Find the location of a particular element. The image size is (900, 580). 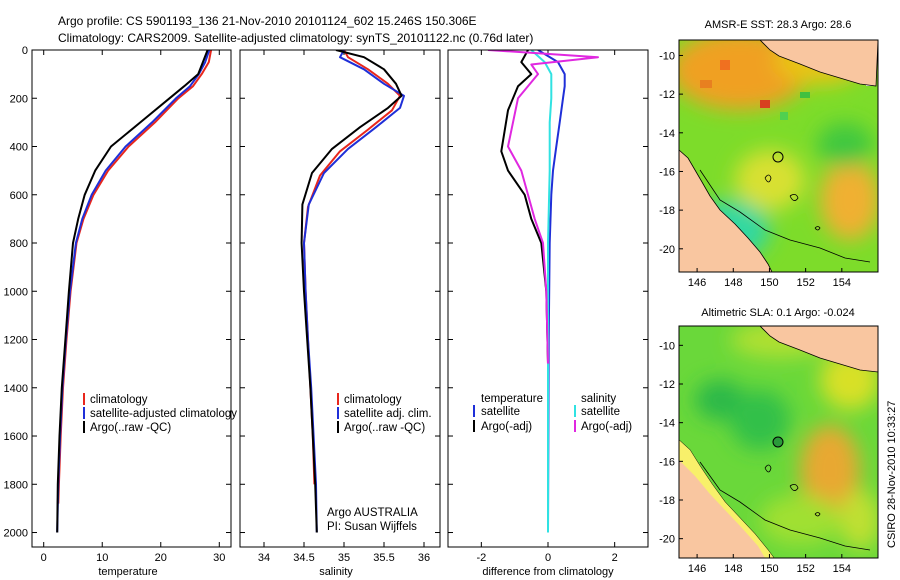

salinity-legend-satellite: satellite adj. clim. is located at coordinates (388, 414).